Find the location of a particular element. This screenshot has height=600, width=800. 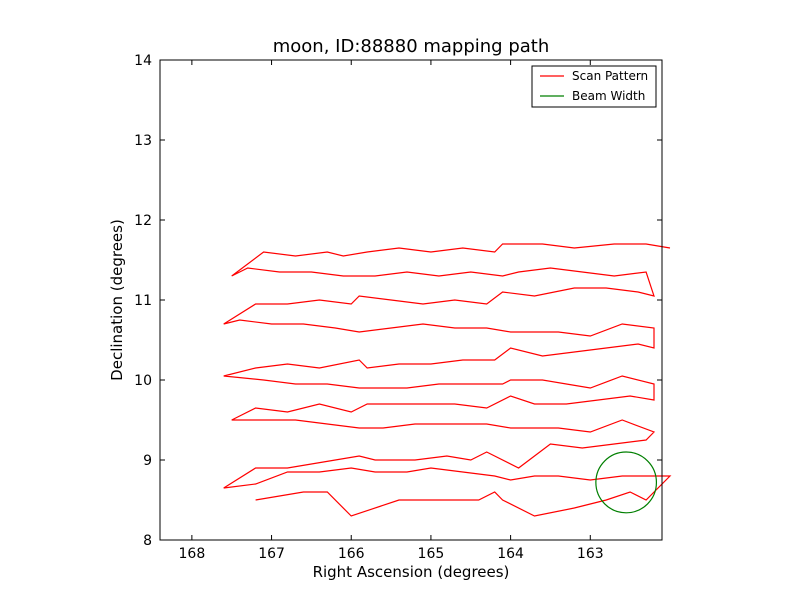

legend-label-beam-width: Beam Width is located at coordinates (608, 96).